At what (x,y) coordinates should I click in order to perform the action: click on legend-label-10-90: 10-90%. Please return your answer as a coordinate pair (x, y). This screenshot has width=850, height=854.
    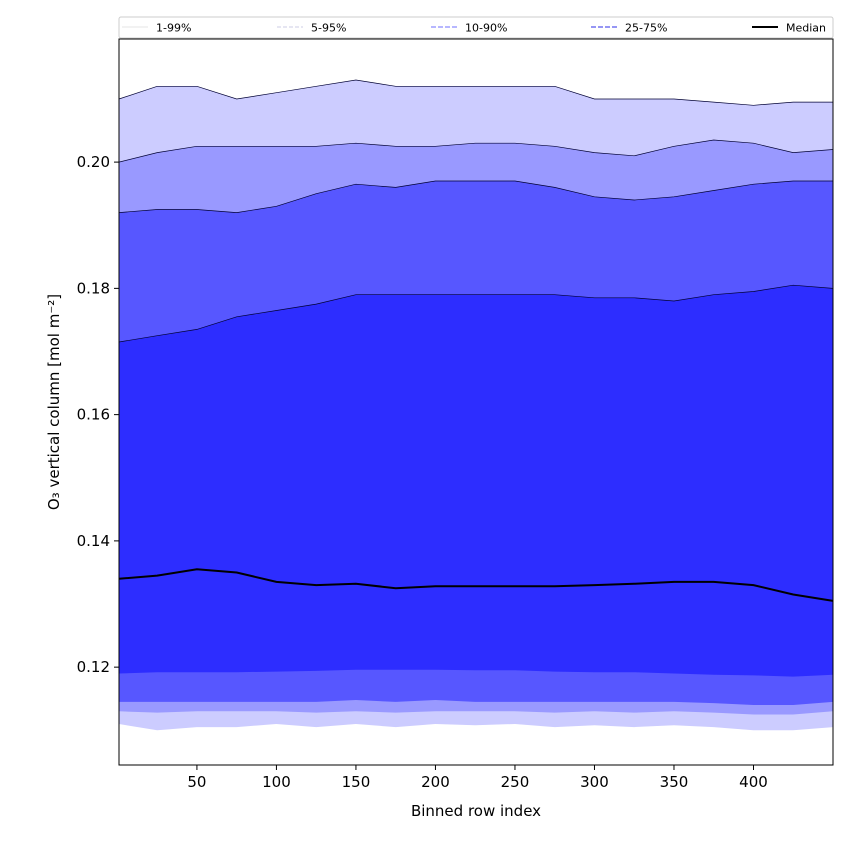
    Looking at the image, I should click on (486, 28).